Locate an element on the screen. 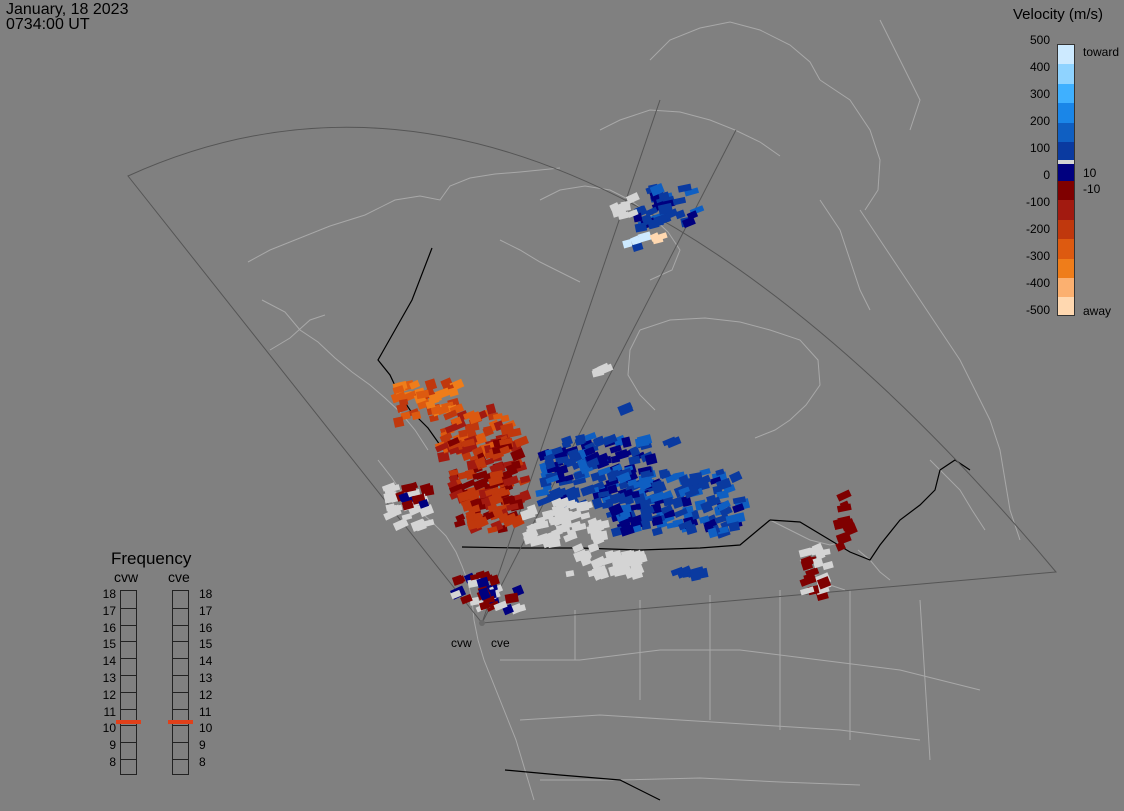  colorbar-tick-label: 500 is located at coordinates (1039, 40).